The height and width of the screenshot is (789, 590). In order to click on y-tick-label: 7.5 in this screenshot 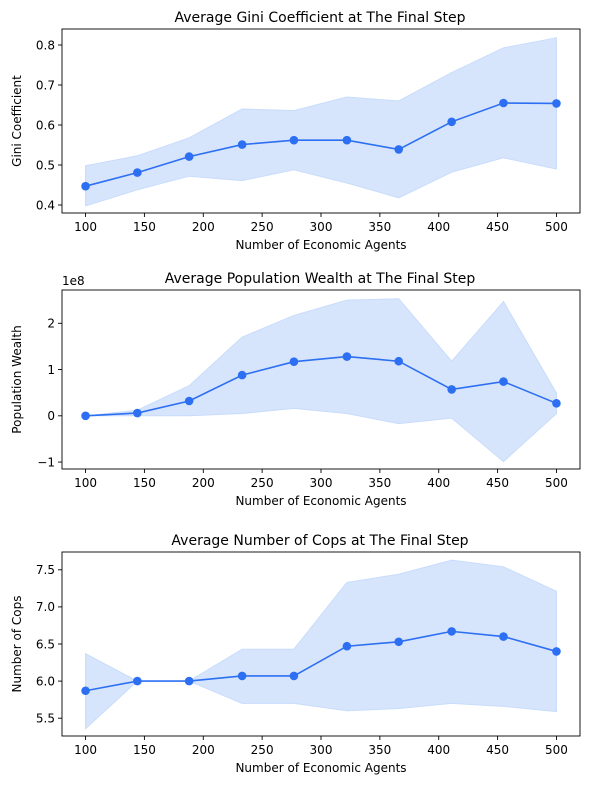, I will do `click(45, 570)`.